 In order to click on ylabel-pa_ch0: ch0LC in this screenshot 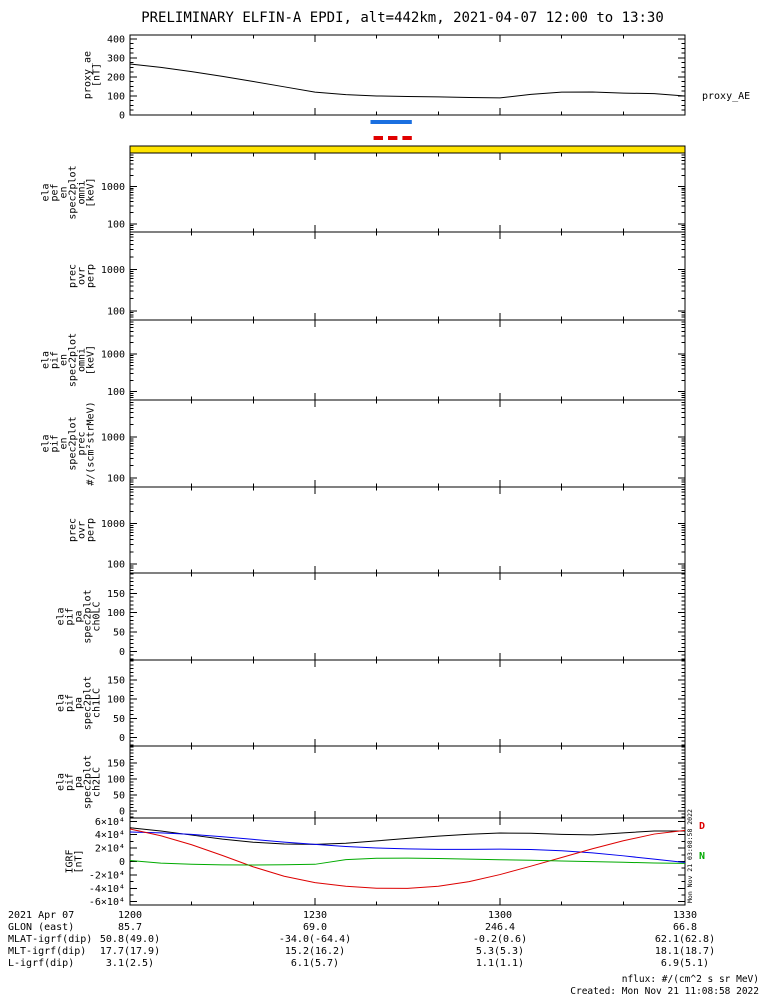, I will do `click(97, 616)`.